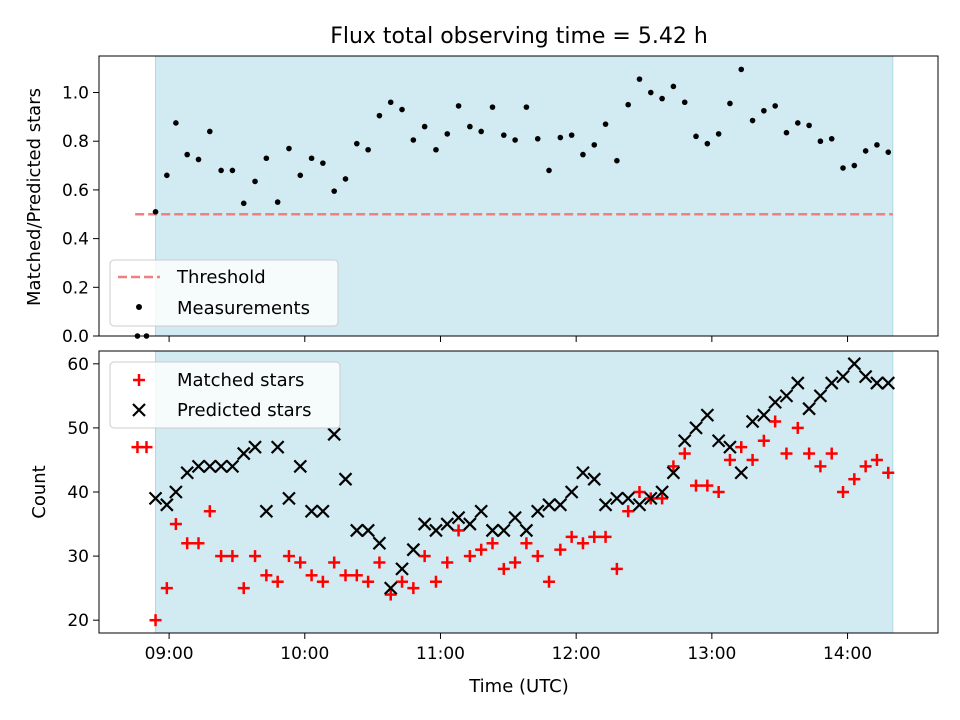  What do you see at coordinates (711, 654) in the screenshot?
I see `x-tick-label: 13:00` at bounding box center [711, 654].